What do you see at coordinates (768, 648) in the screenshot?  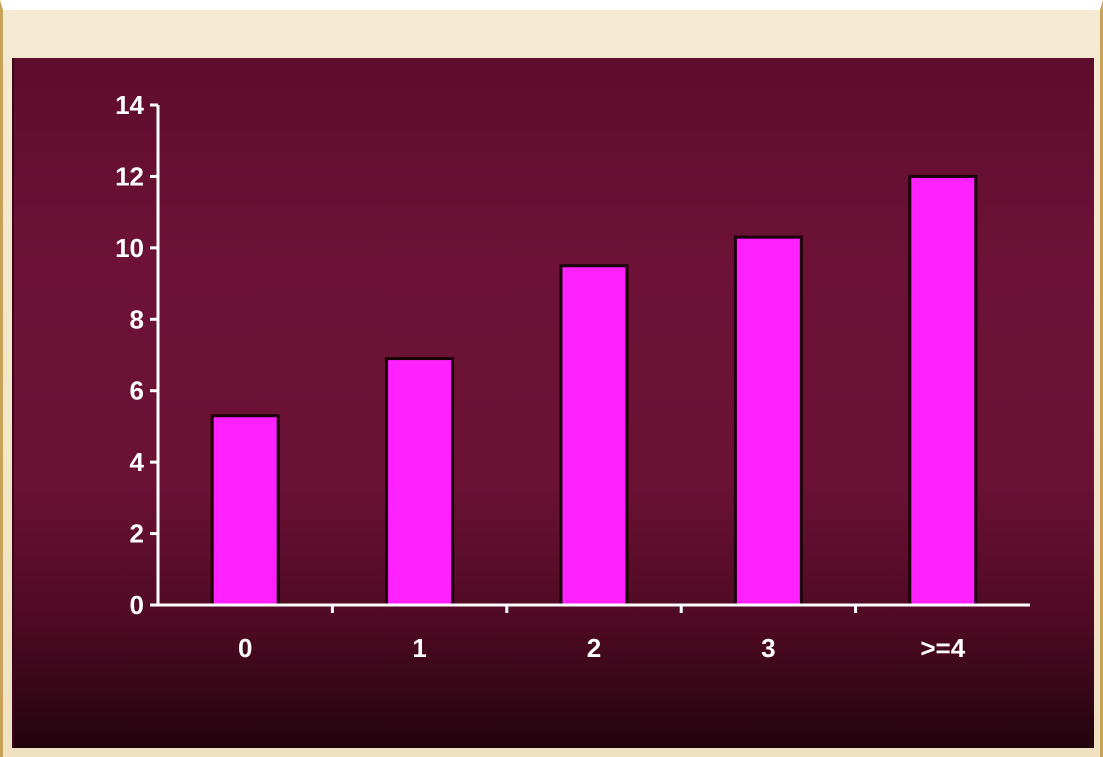 I see `x-tick-label-3: 3` at bounding box center [768, 648].